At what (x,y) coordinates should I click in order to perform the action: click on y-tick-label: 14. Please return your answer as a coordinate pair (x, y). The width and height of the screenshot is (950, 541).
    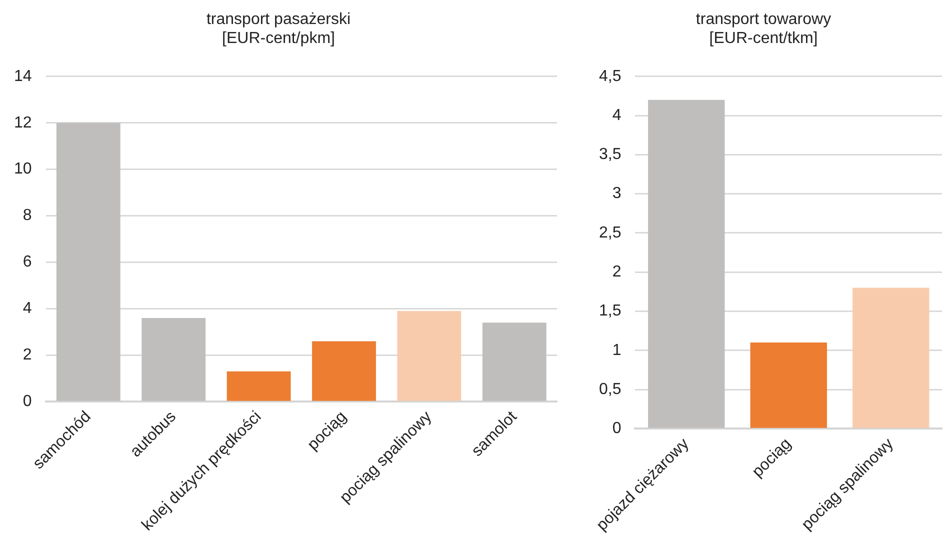
    Looking at the image, I should click on (23, 76).